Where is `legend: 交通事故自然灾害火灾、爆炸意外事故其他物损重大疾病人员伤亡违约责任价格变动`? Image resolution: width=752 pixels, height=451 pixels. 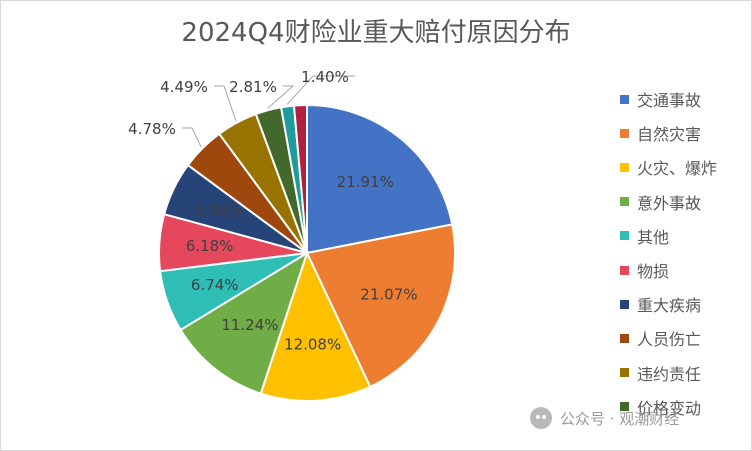
legend: 交通事故自然灾害火灾、爆炸意外事故其他物损重大疾病人员伤亡违约责任价格变动 is located at coordinates (685, 253).